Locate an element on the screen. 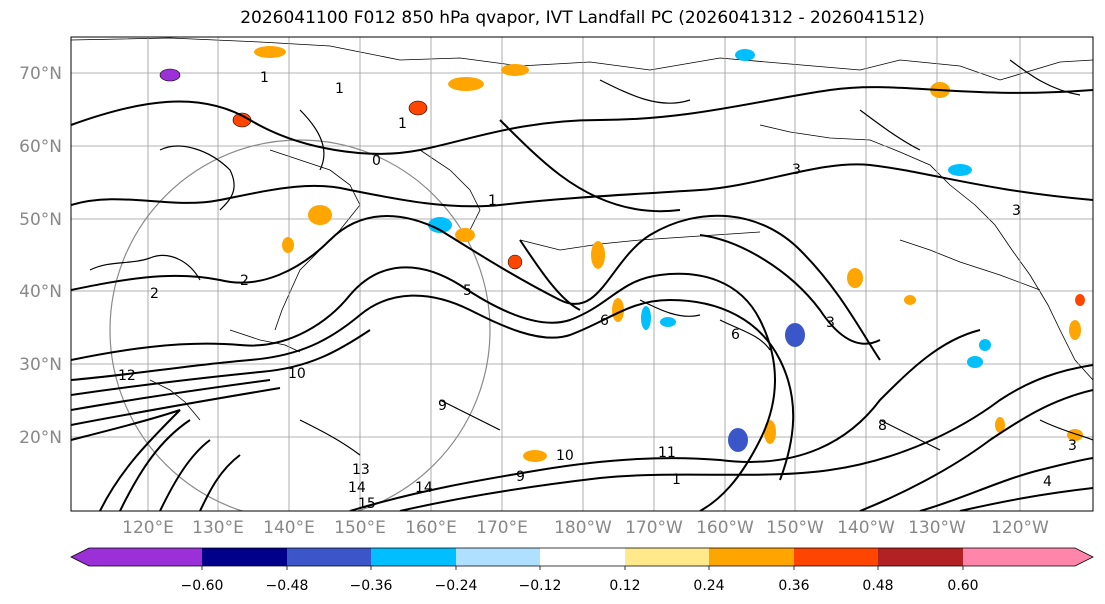  contour-label: 15 is located at coordinates (367, 504).